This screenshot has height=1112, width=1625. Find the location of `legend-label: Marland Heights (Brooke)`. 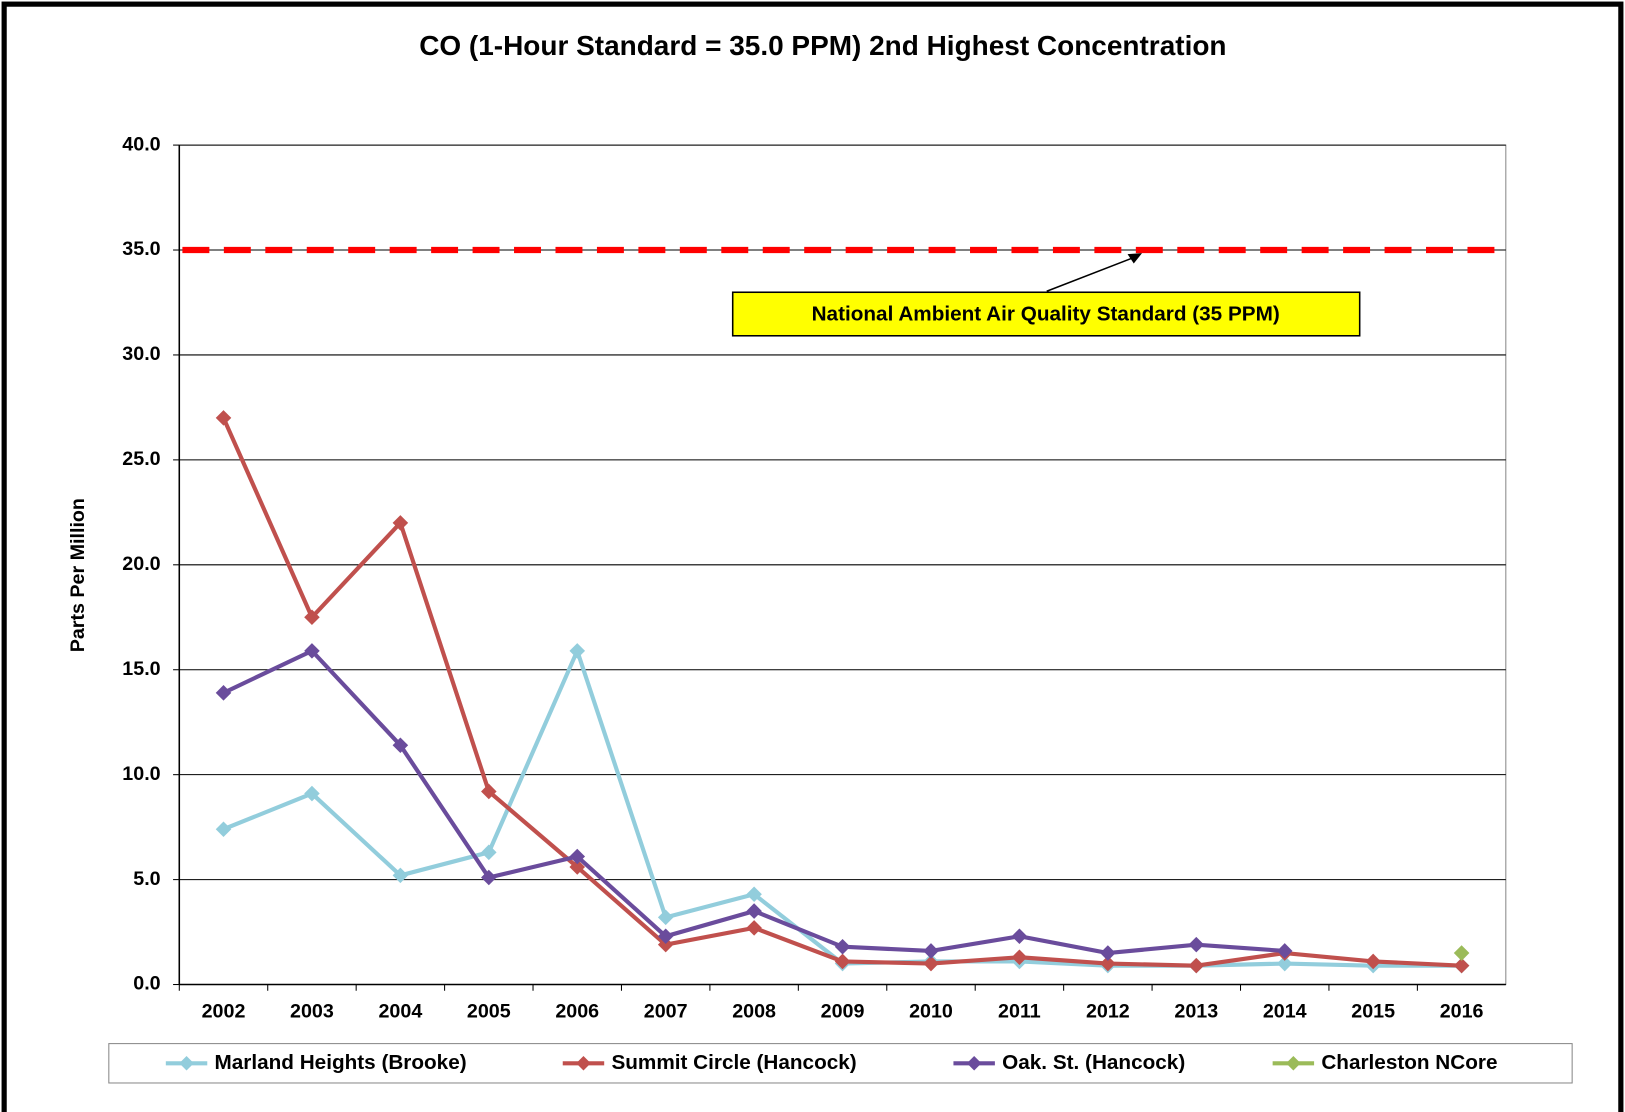

legend-label: Marland Heights (Brooke) is located at coordinates (341, 1062).